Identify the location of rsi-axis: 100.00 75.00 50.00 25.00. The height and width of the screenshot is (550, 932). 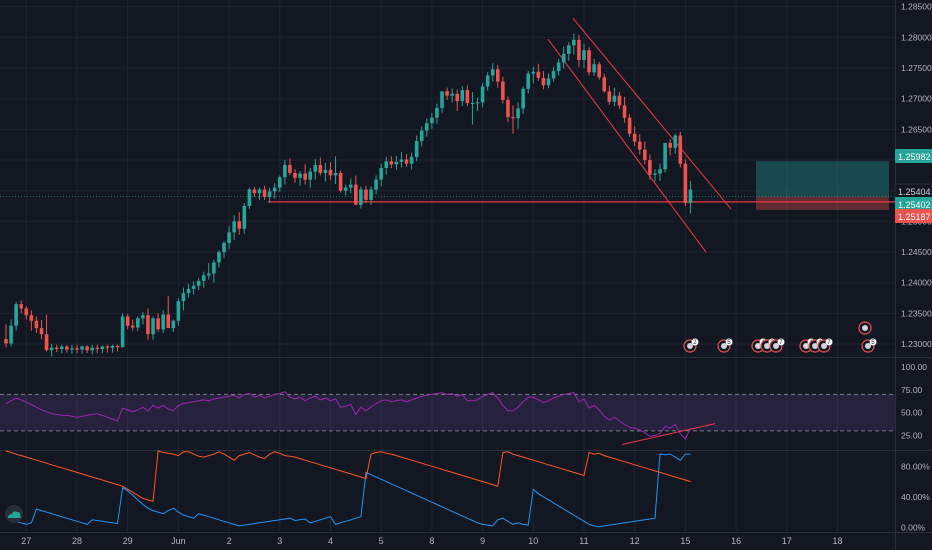
(914, 401).